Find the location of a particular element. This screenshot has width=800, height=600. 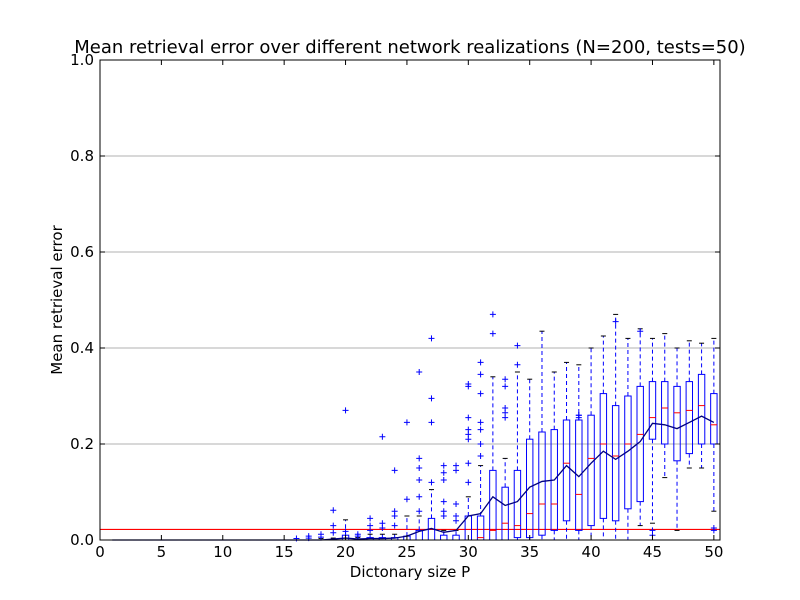

x-tick-label: 0 is located at coordinates (100, 552).